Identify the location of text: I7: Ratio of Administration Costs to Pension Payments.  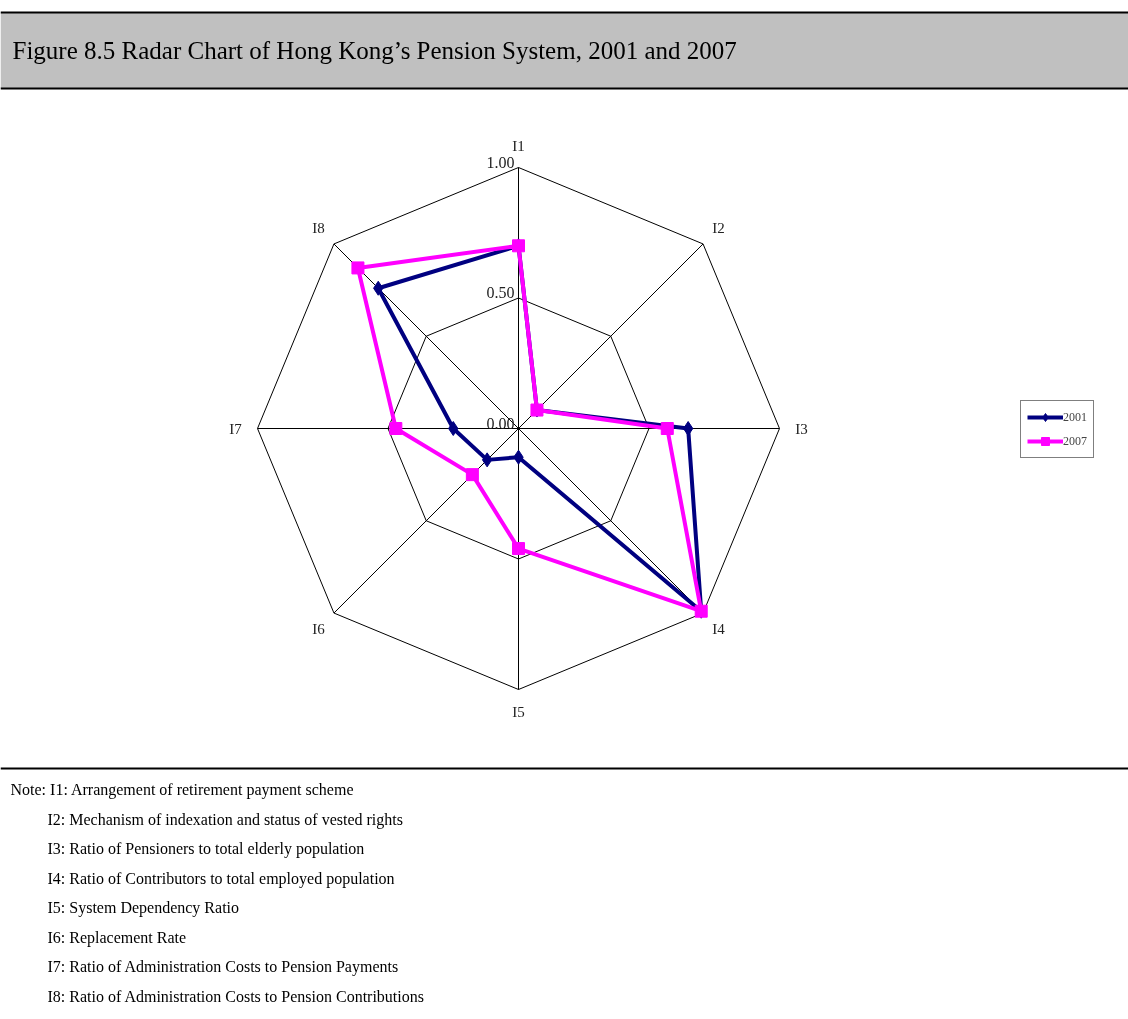
(223, 967).